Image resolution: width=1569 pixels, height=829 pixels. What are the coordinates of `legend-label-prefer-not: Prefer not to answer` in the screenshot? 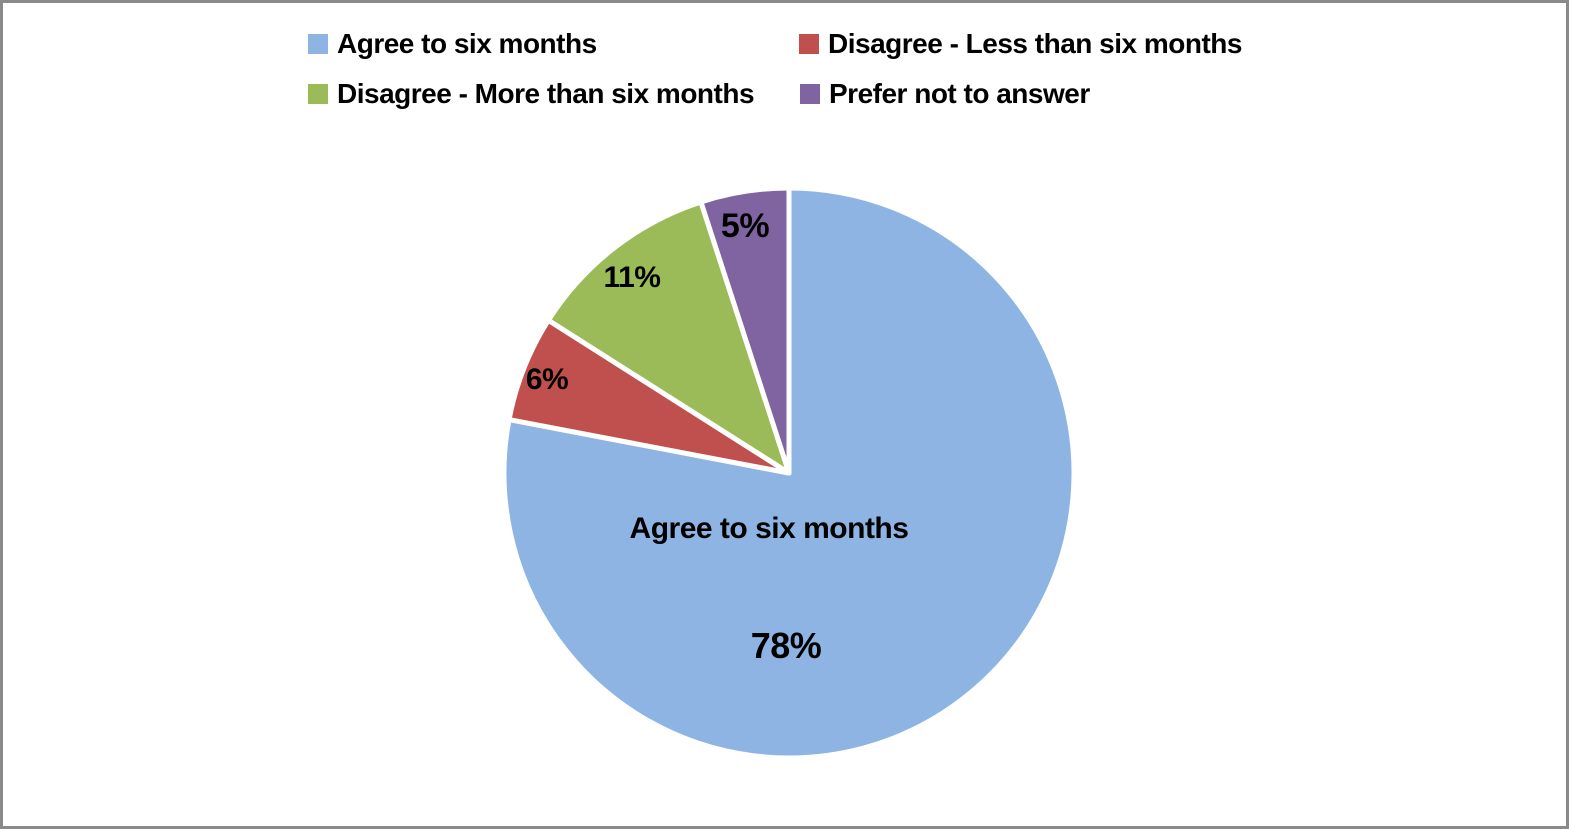 It's located at (959, 93).